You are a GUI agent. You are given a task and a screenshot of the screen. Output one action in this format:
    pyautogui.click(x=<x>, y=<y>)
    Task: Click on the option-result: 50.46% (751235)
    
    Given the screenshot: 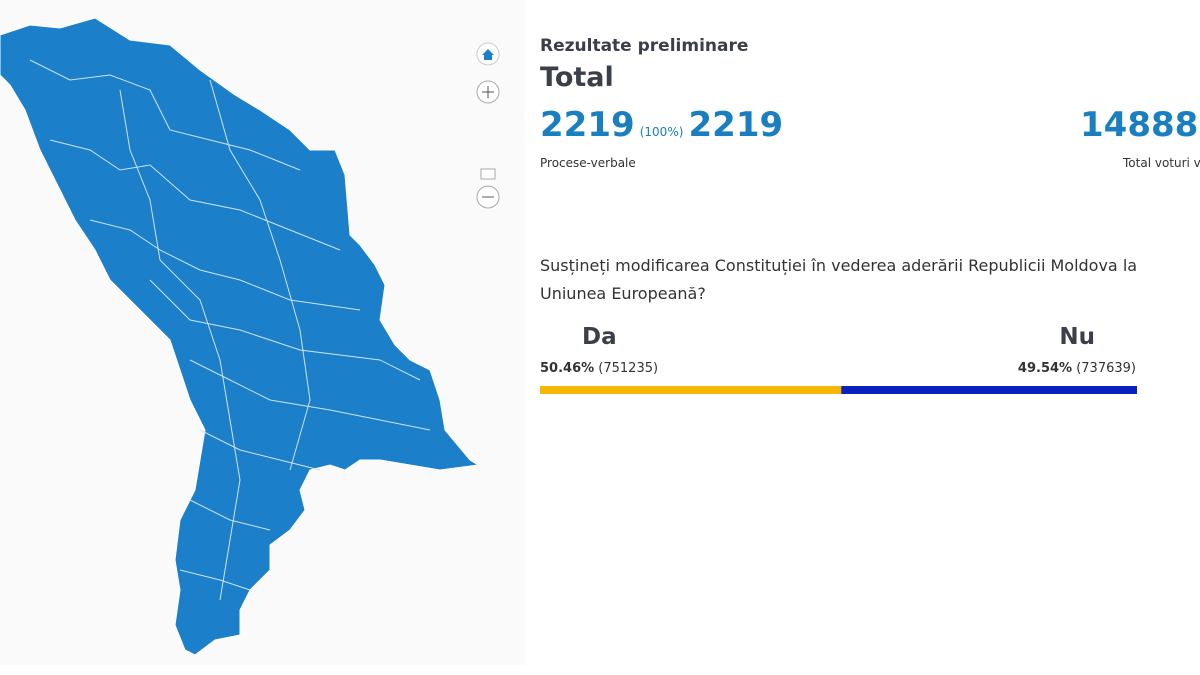 What is the action you would take?
    pyautogui.click(x=599, y=368)
    